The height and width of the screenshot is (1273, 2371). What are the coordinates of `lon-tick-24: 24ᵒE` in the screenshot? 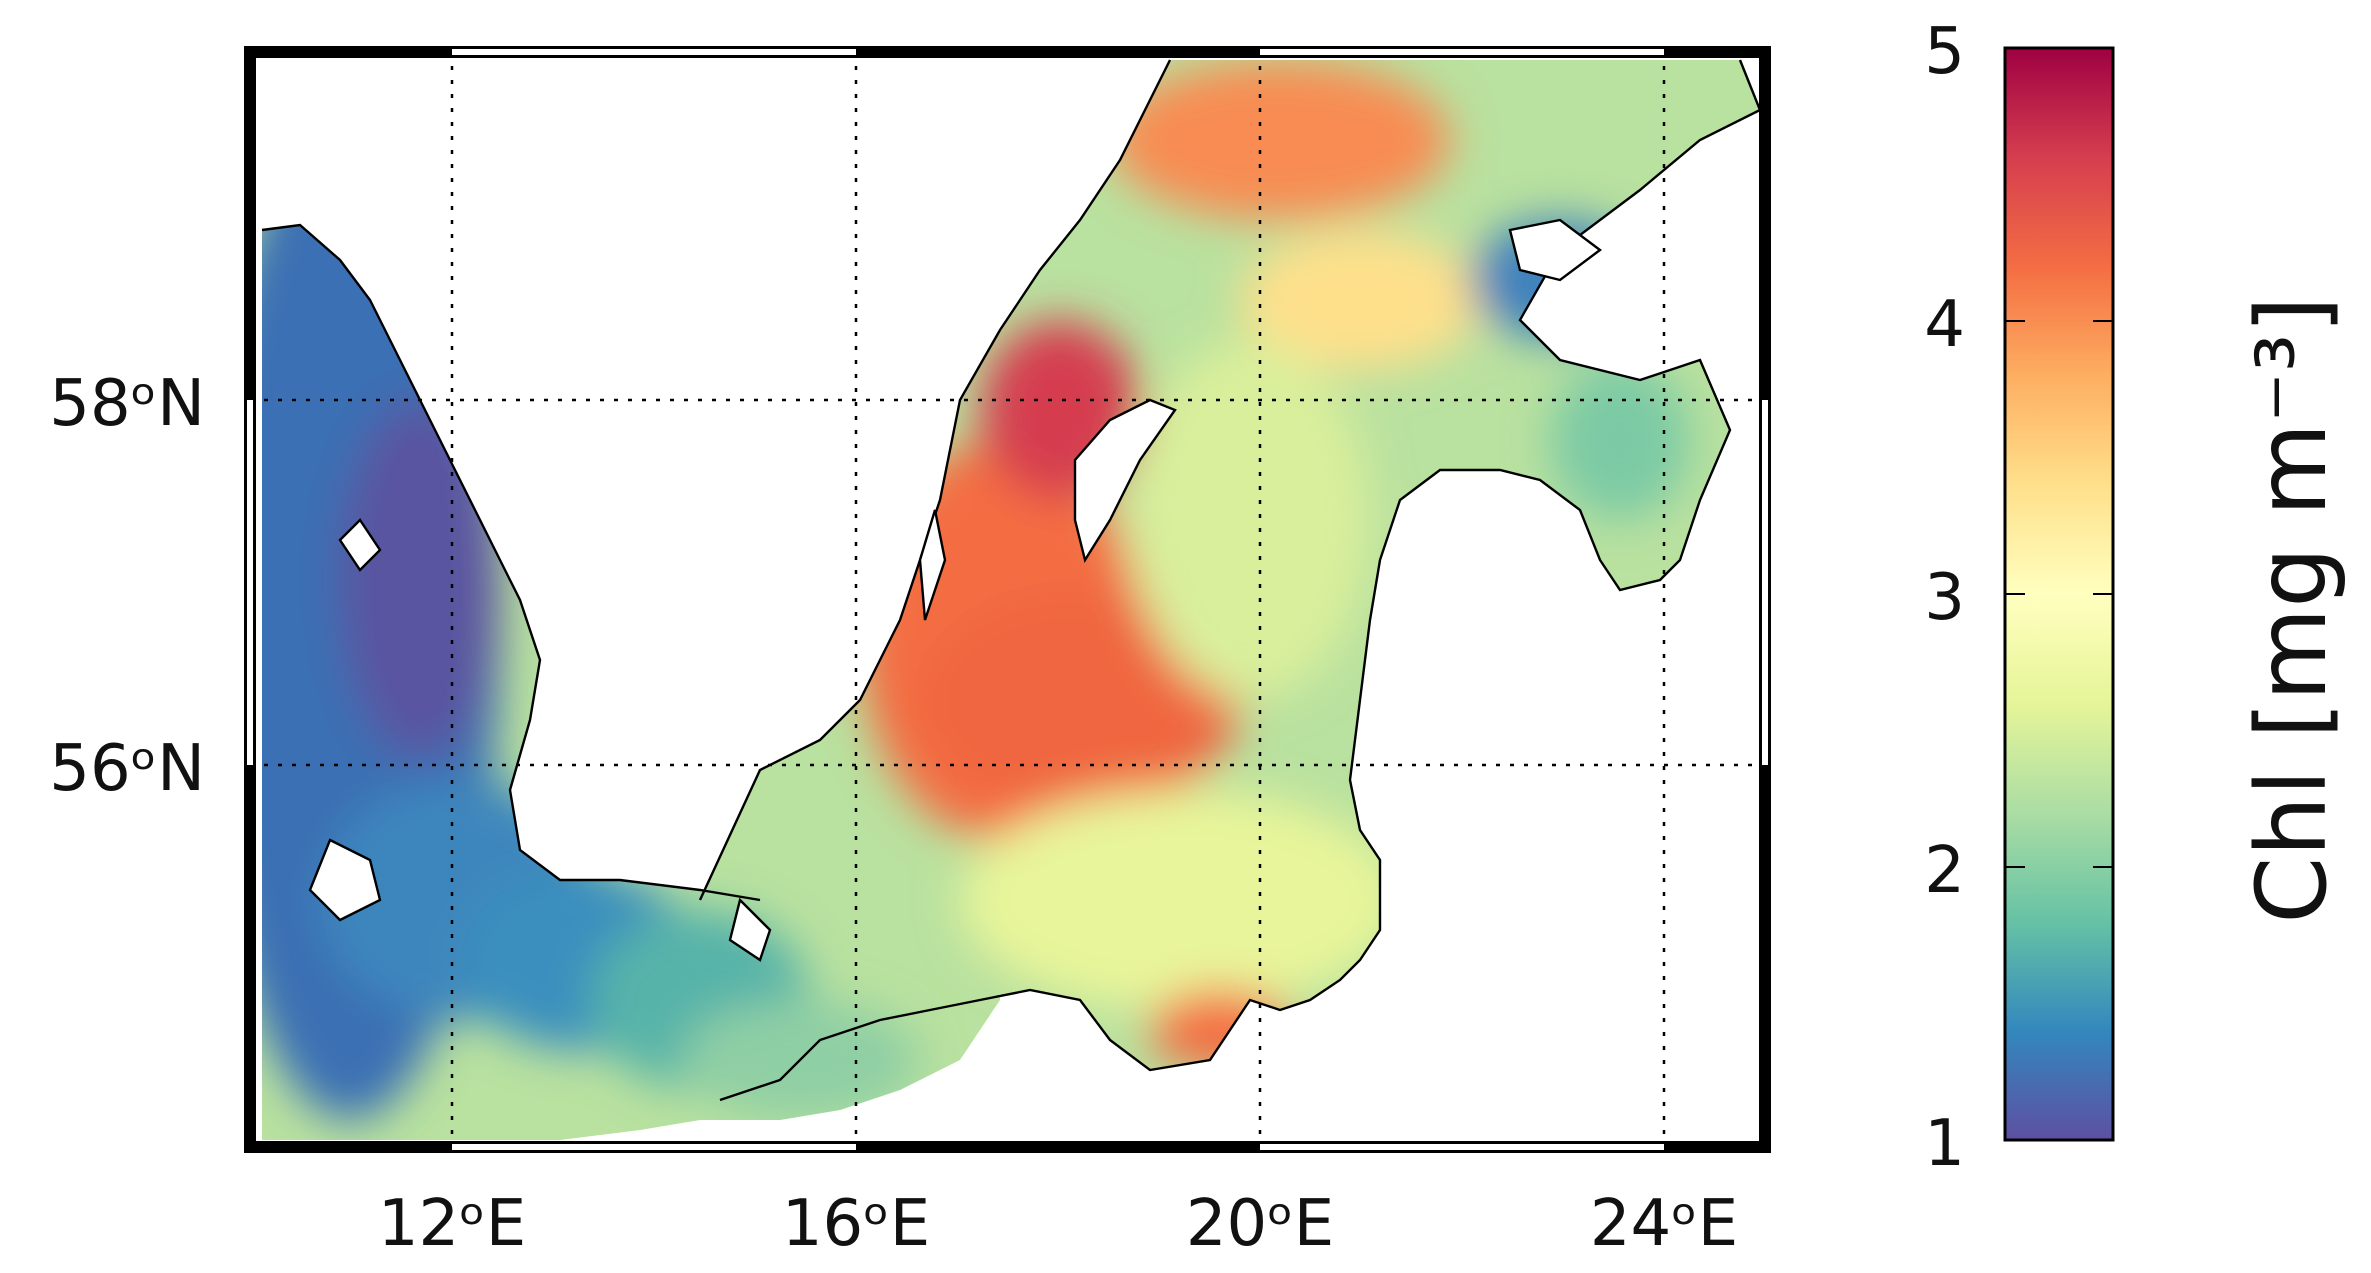 It's located at (1664, 1224).